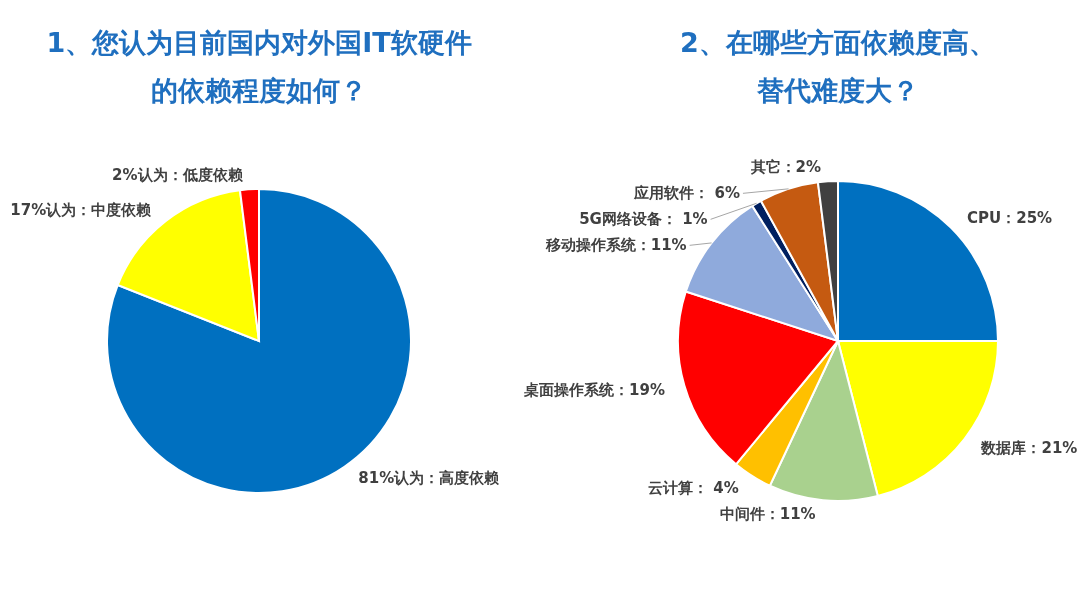 This screenshot has height=608, width=1080. Describe the element at coordinates (177, 175) in the screenshot. I see `slice-label: 2%认为：低度依赖` at that location.